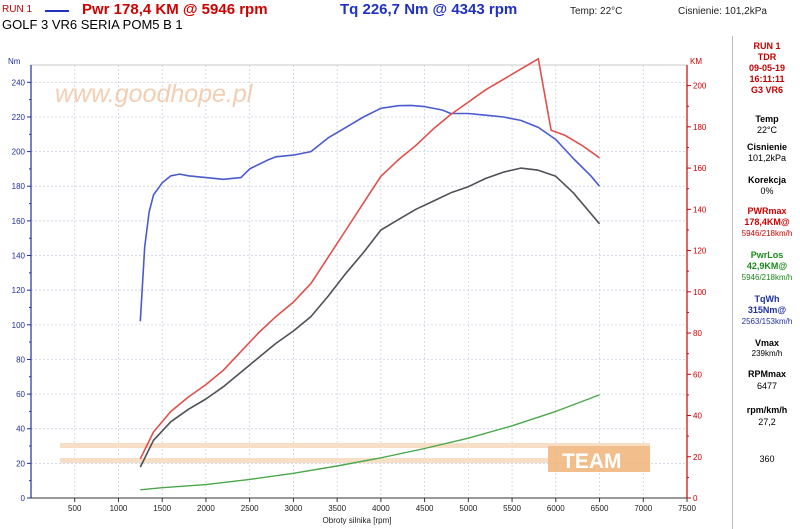  What do you see at coordinates (512, 508) in the screenshot?
I see `x-tick-label: 5500` at bounding box center [512, 508].